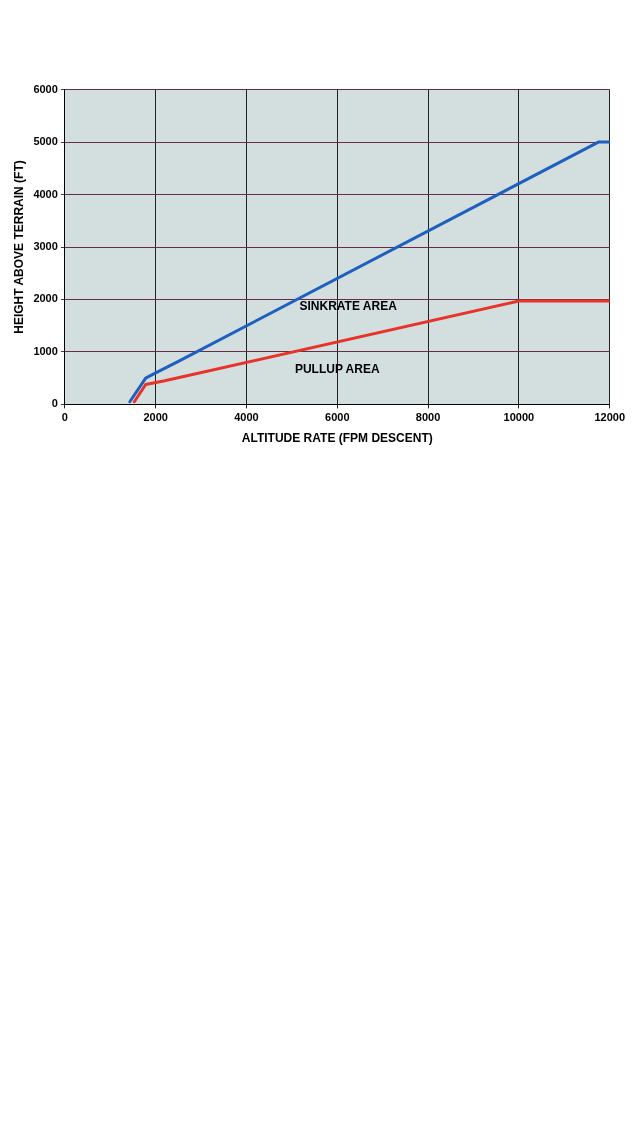  Describe the element at coordinates (64, 417) in the screenshot. I see `x-tick-label: 0` at that location.